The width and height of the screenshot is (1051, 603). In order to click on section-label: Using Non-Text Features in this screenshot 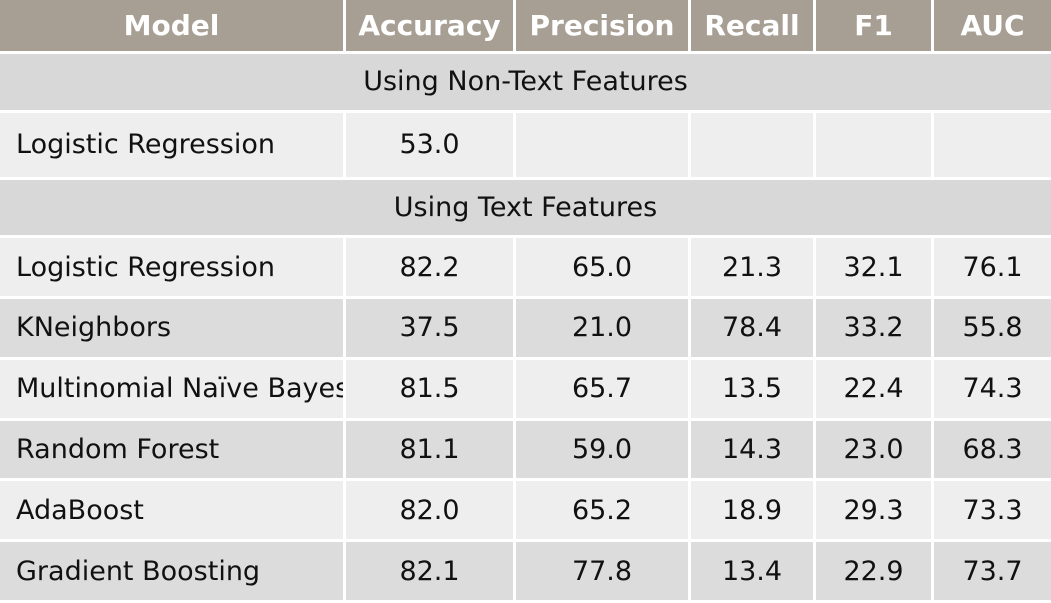, I will do `click(525, 83)`.